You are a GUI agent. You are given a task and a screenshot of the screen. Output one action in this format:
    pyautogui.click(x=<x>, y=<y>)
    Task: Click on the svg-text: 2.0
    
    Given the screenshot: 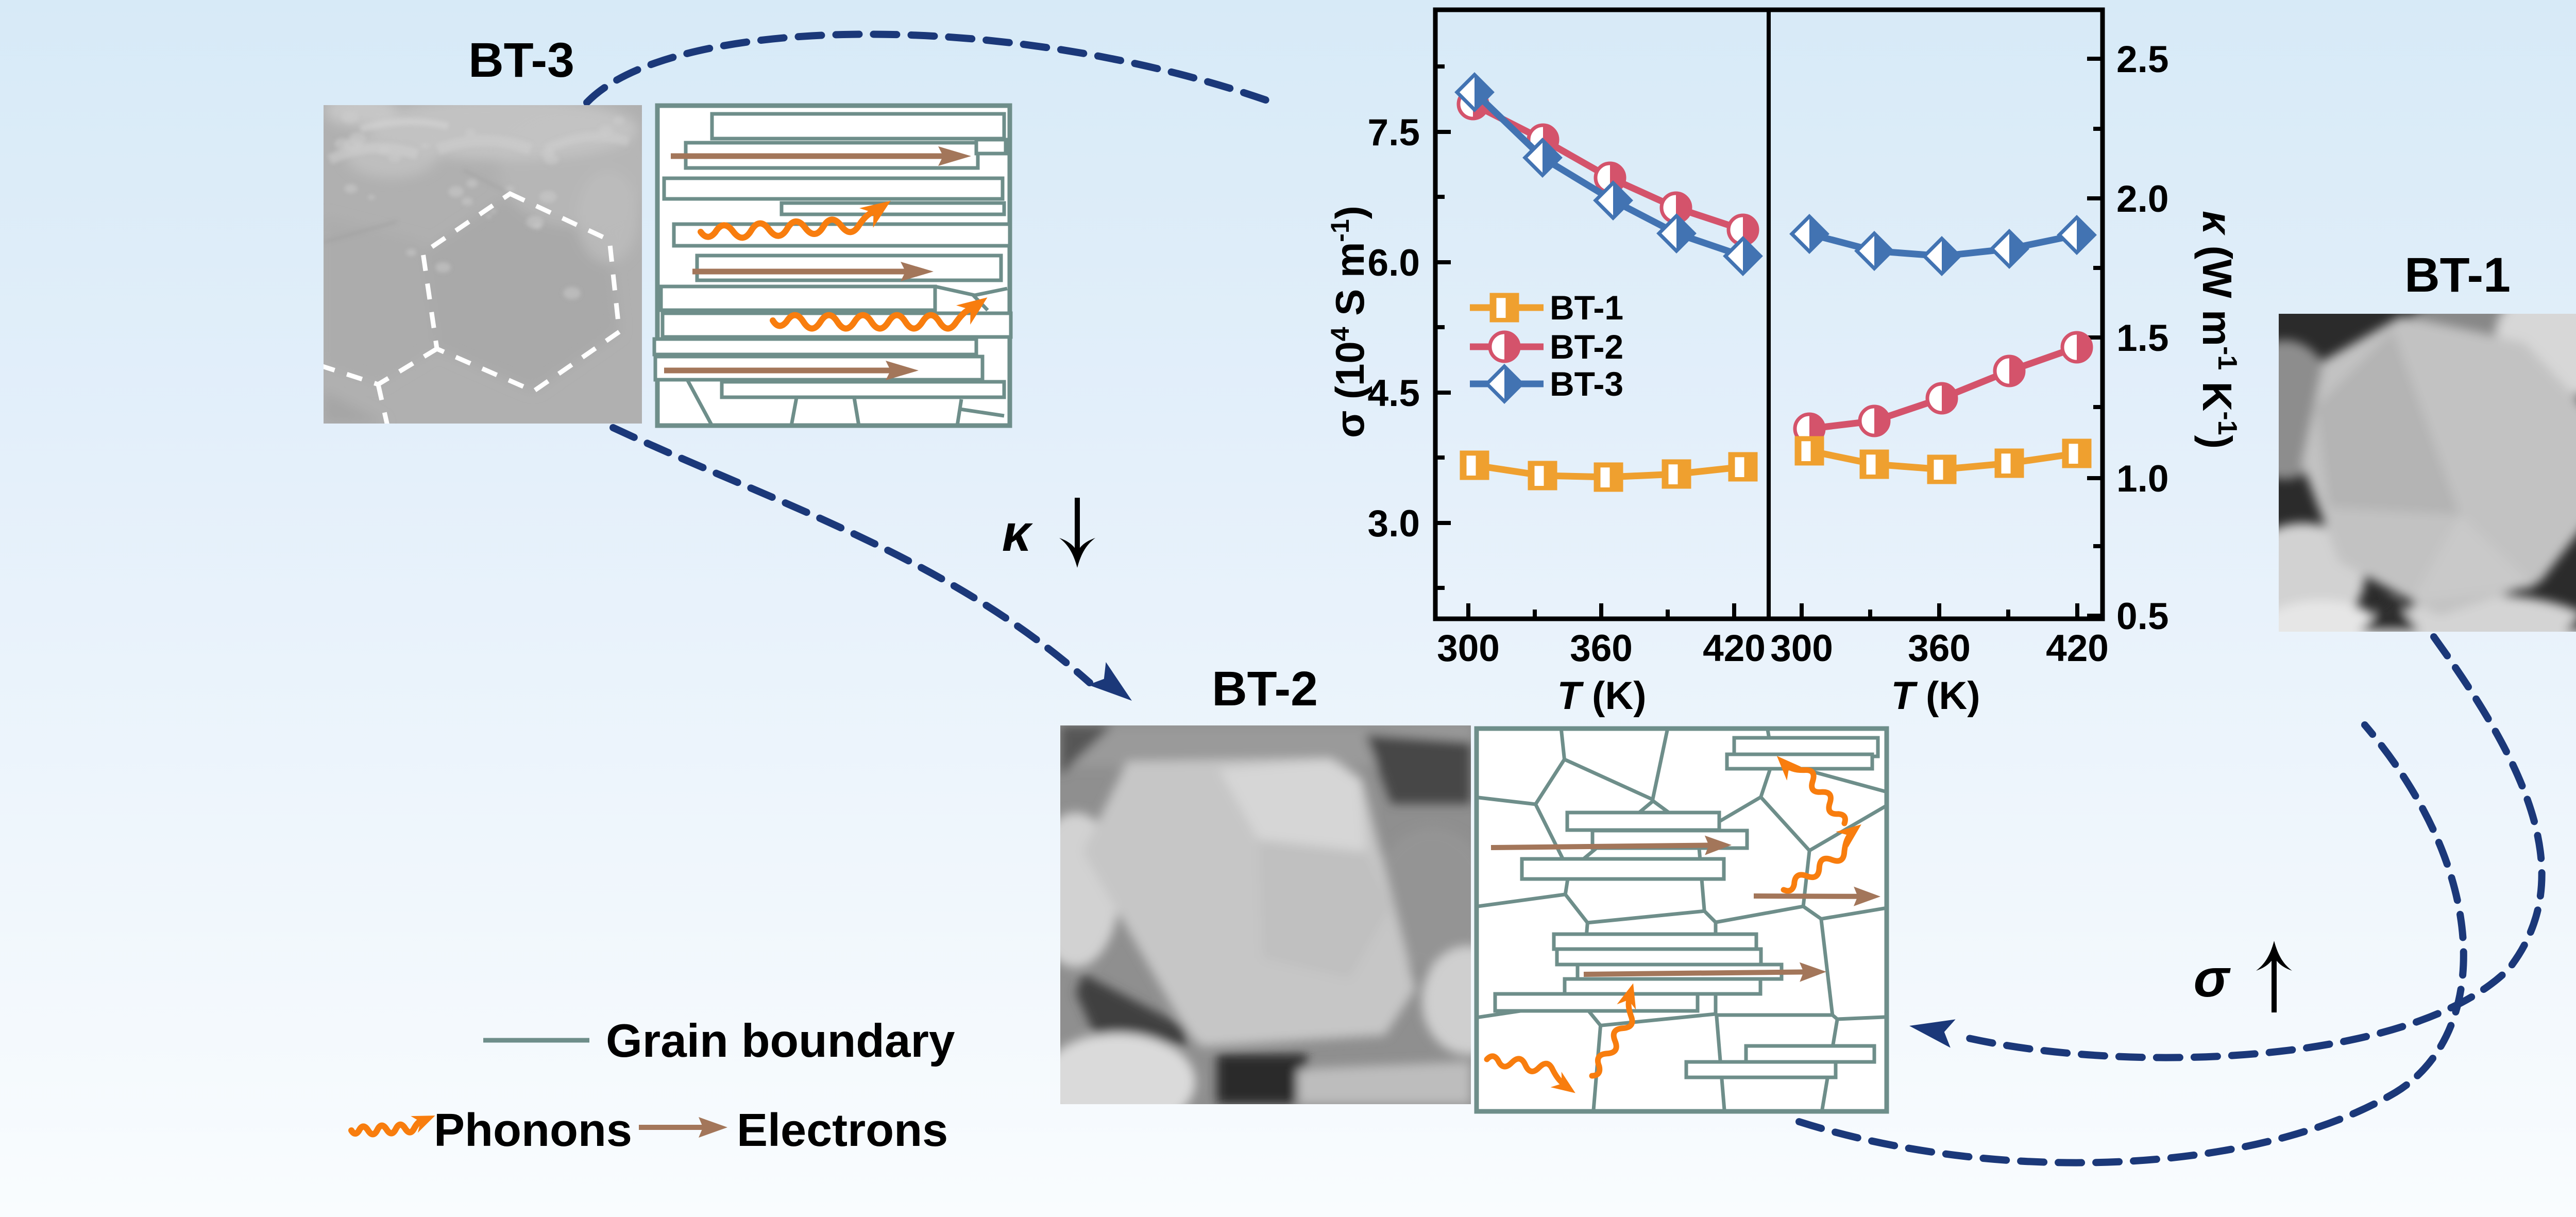 What is the action you would take?
    pyautogui.click(x=2142, y=199)
    